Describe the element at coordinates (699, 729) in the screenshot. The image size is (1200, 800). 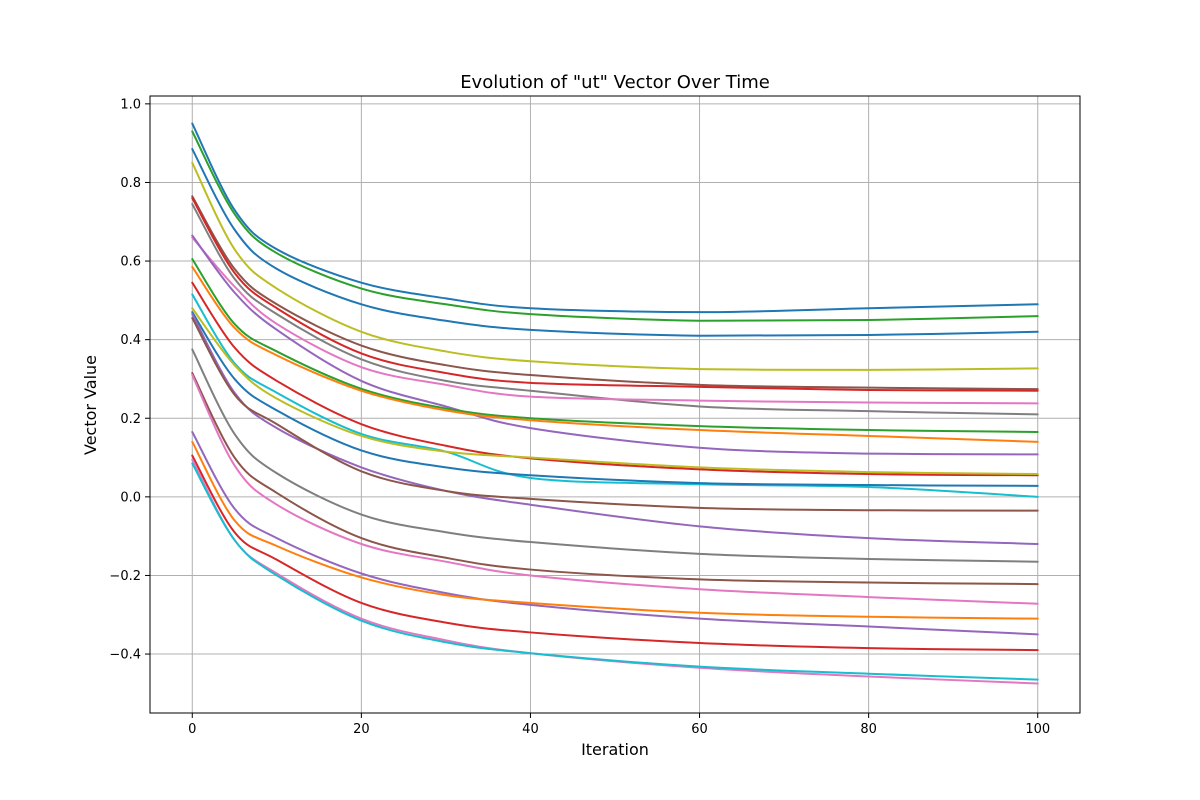
I see `x-tick-label: 60` at that location.